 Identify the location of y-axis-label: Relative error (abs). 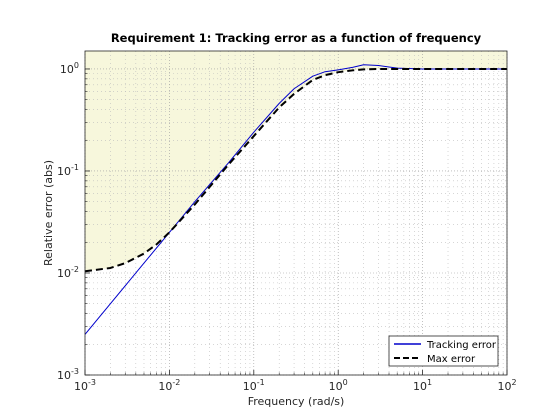
(48, 213).